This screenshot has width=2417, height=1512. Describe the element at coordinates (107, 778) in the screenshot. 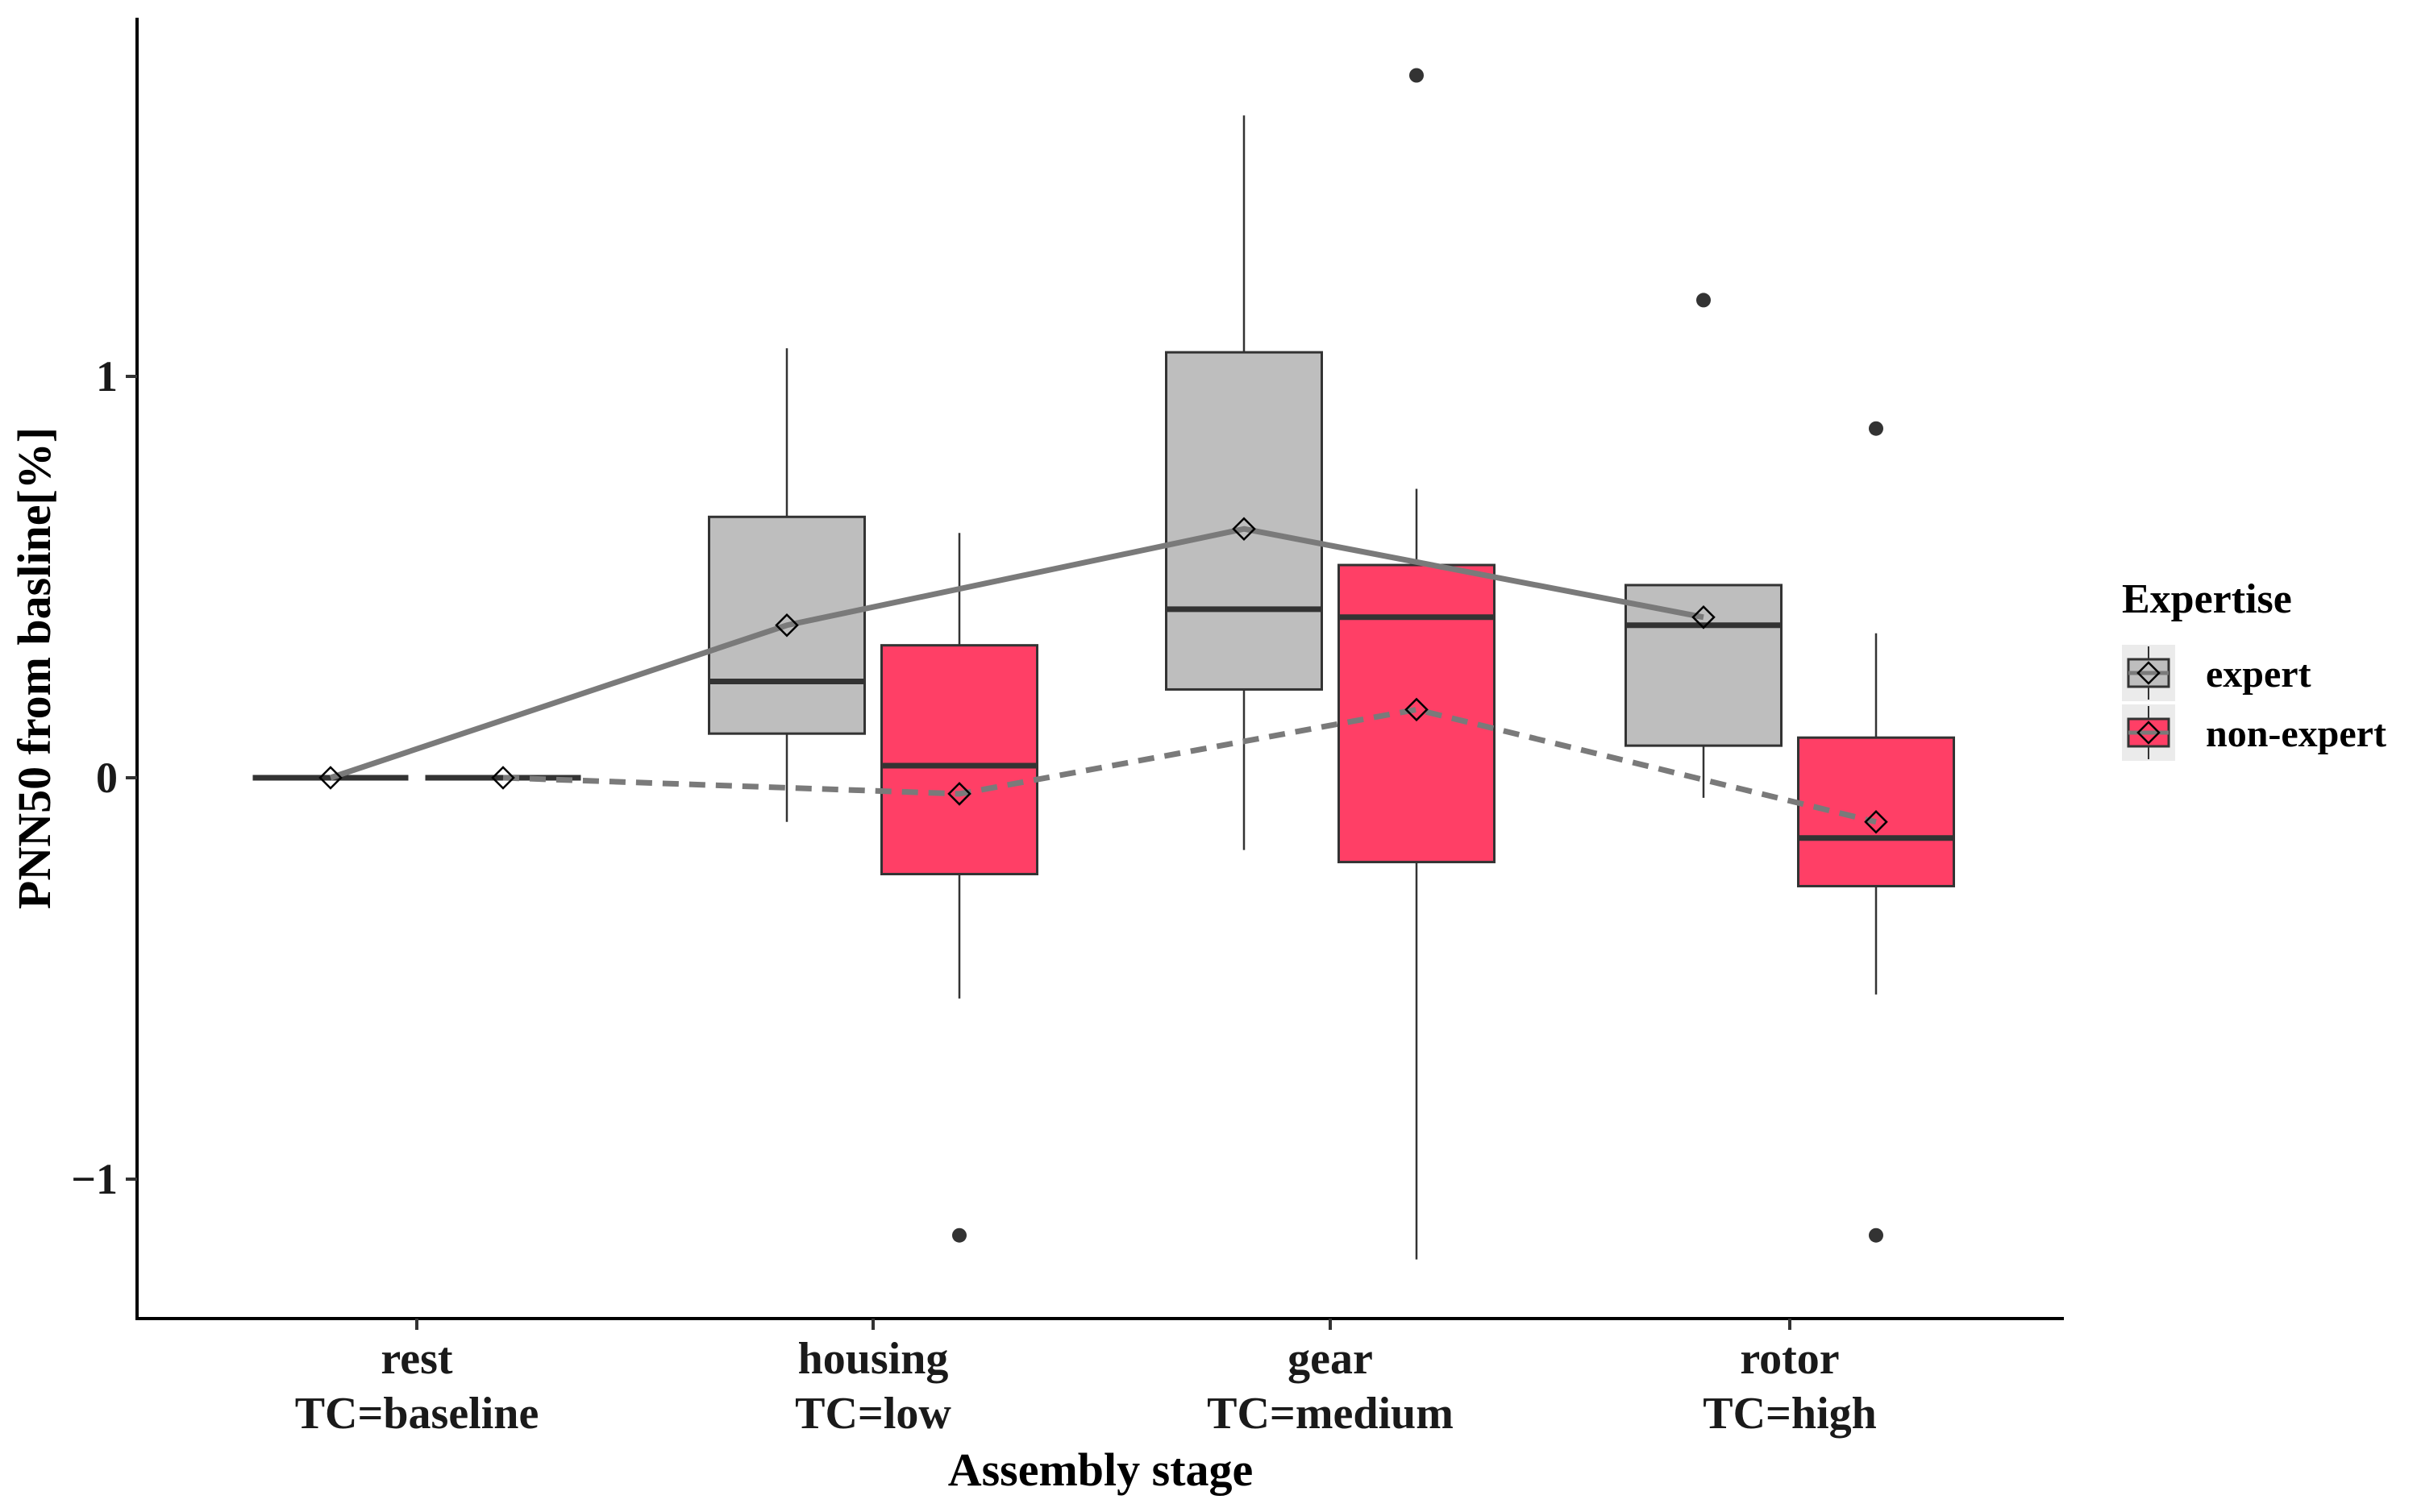

I see `y-tick-label: 0` at that location.